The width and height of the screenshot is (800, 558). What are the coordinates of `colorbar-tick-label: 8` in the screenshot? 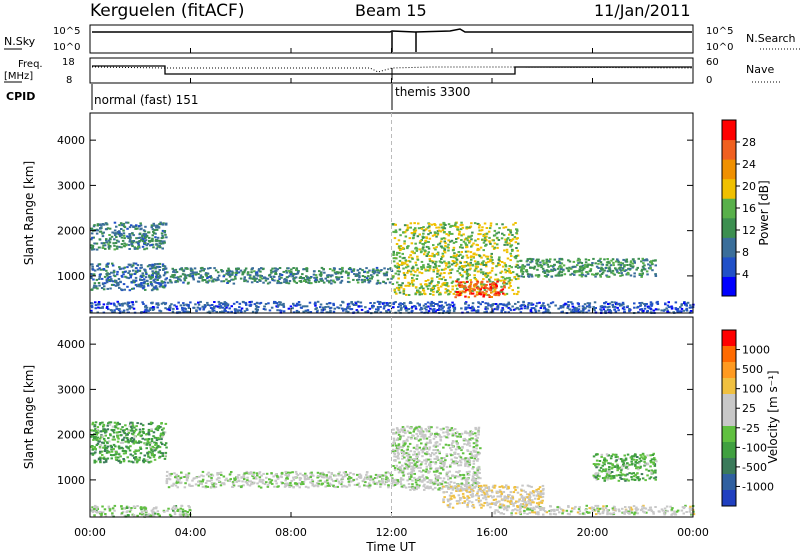 It's located at (745, 252).